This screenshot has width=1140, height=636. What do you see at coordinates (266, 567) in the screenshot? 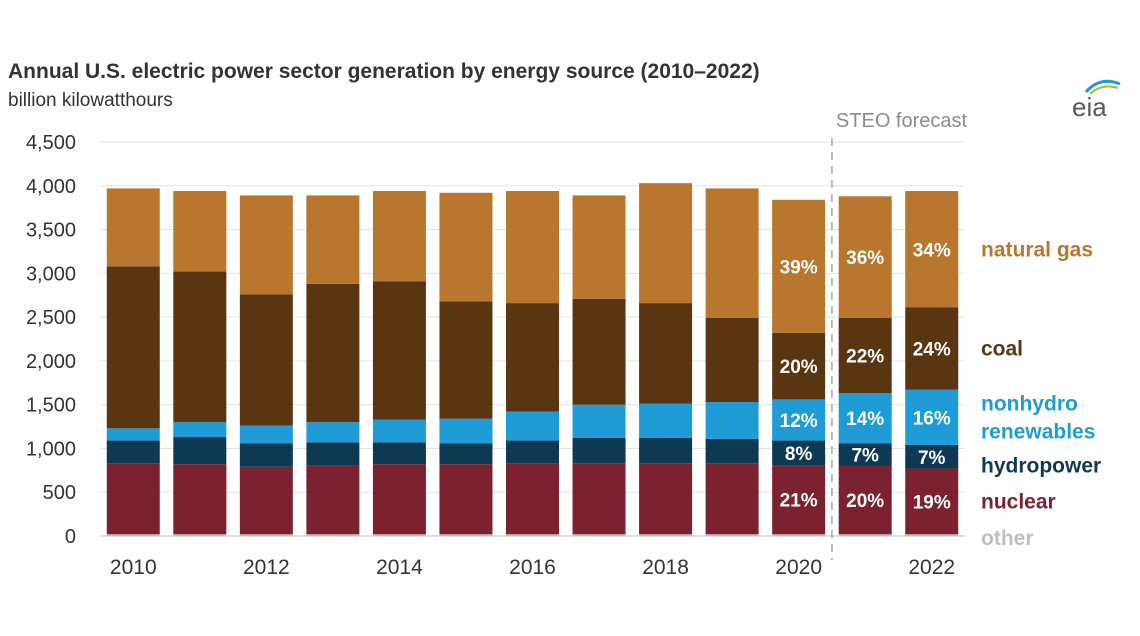
I see `x-tick-label: 2012` at bounding box center [266, 567].